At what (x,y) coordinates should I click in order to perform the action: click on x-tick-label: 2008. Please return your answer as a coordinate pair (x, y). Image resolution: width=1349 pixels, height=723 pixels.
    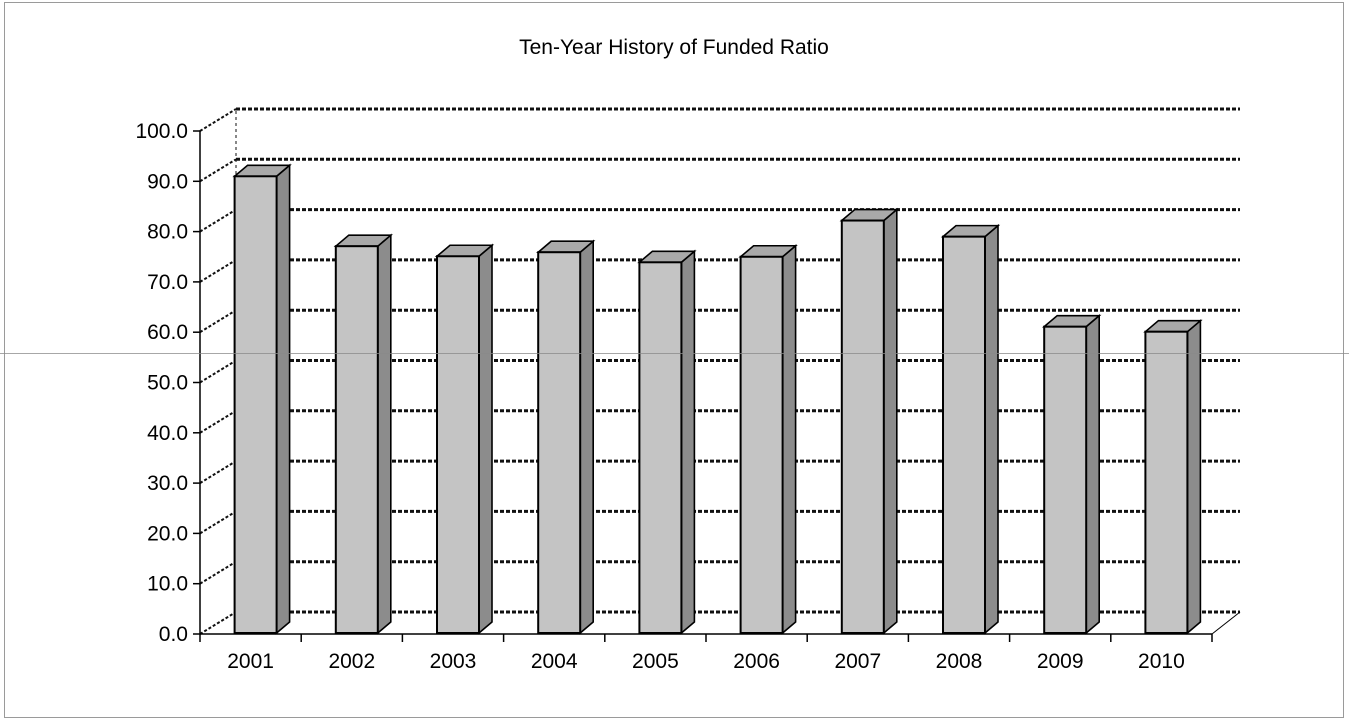
    Looking at the image, I should click on (959, 661).